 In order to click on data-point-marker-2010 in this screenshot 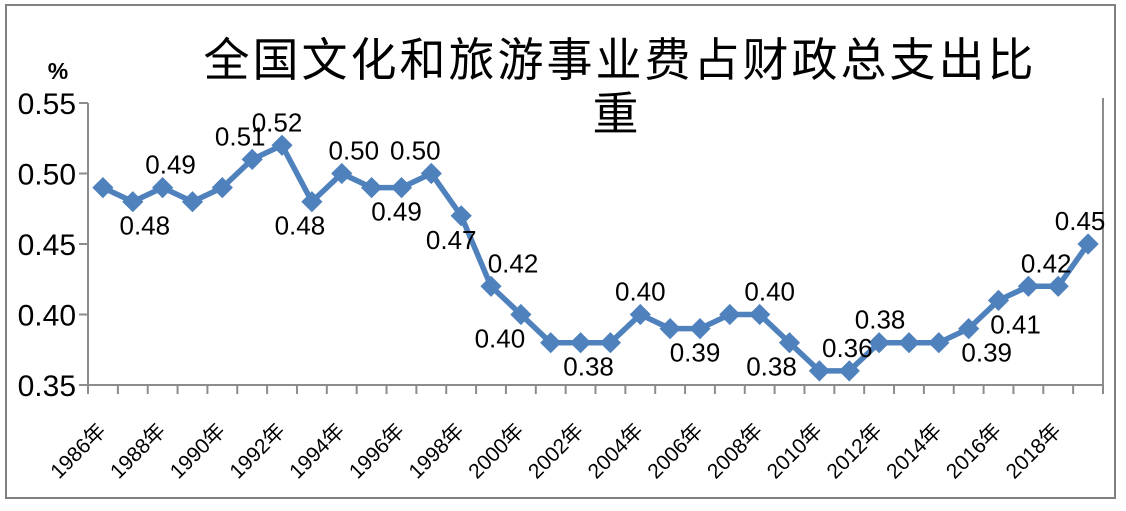, I will do `click(819, 371)`.